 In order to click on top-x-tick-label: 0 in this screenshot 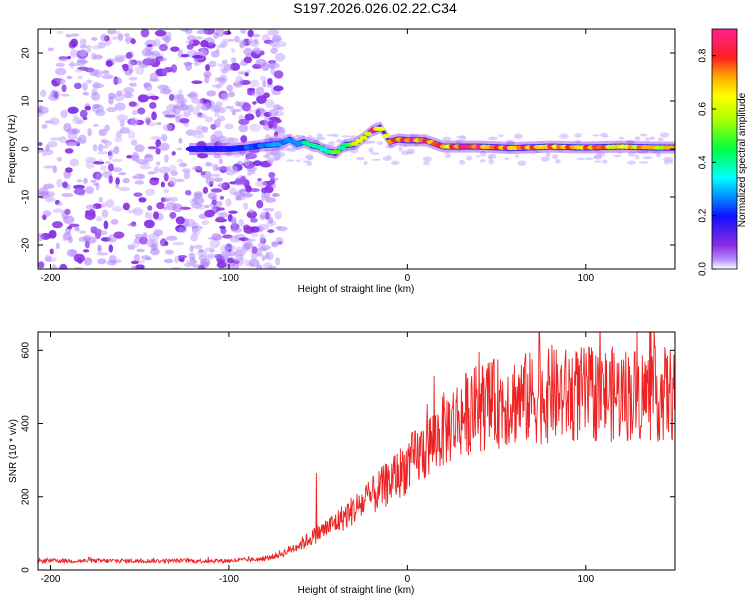, I will do `click(408, 278)`.